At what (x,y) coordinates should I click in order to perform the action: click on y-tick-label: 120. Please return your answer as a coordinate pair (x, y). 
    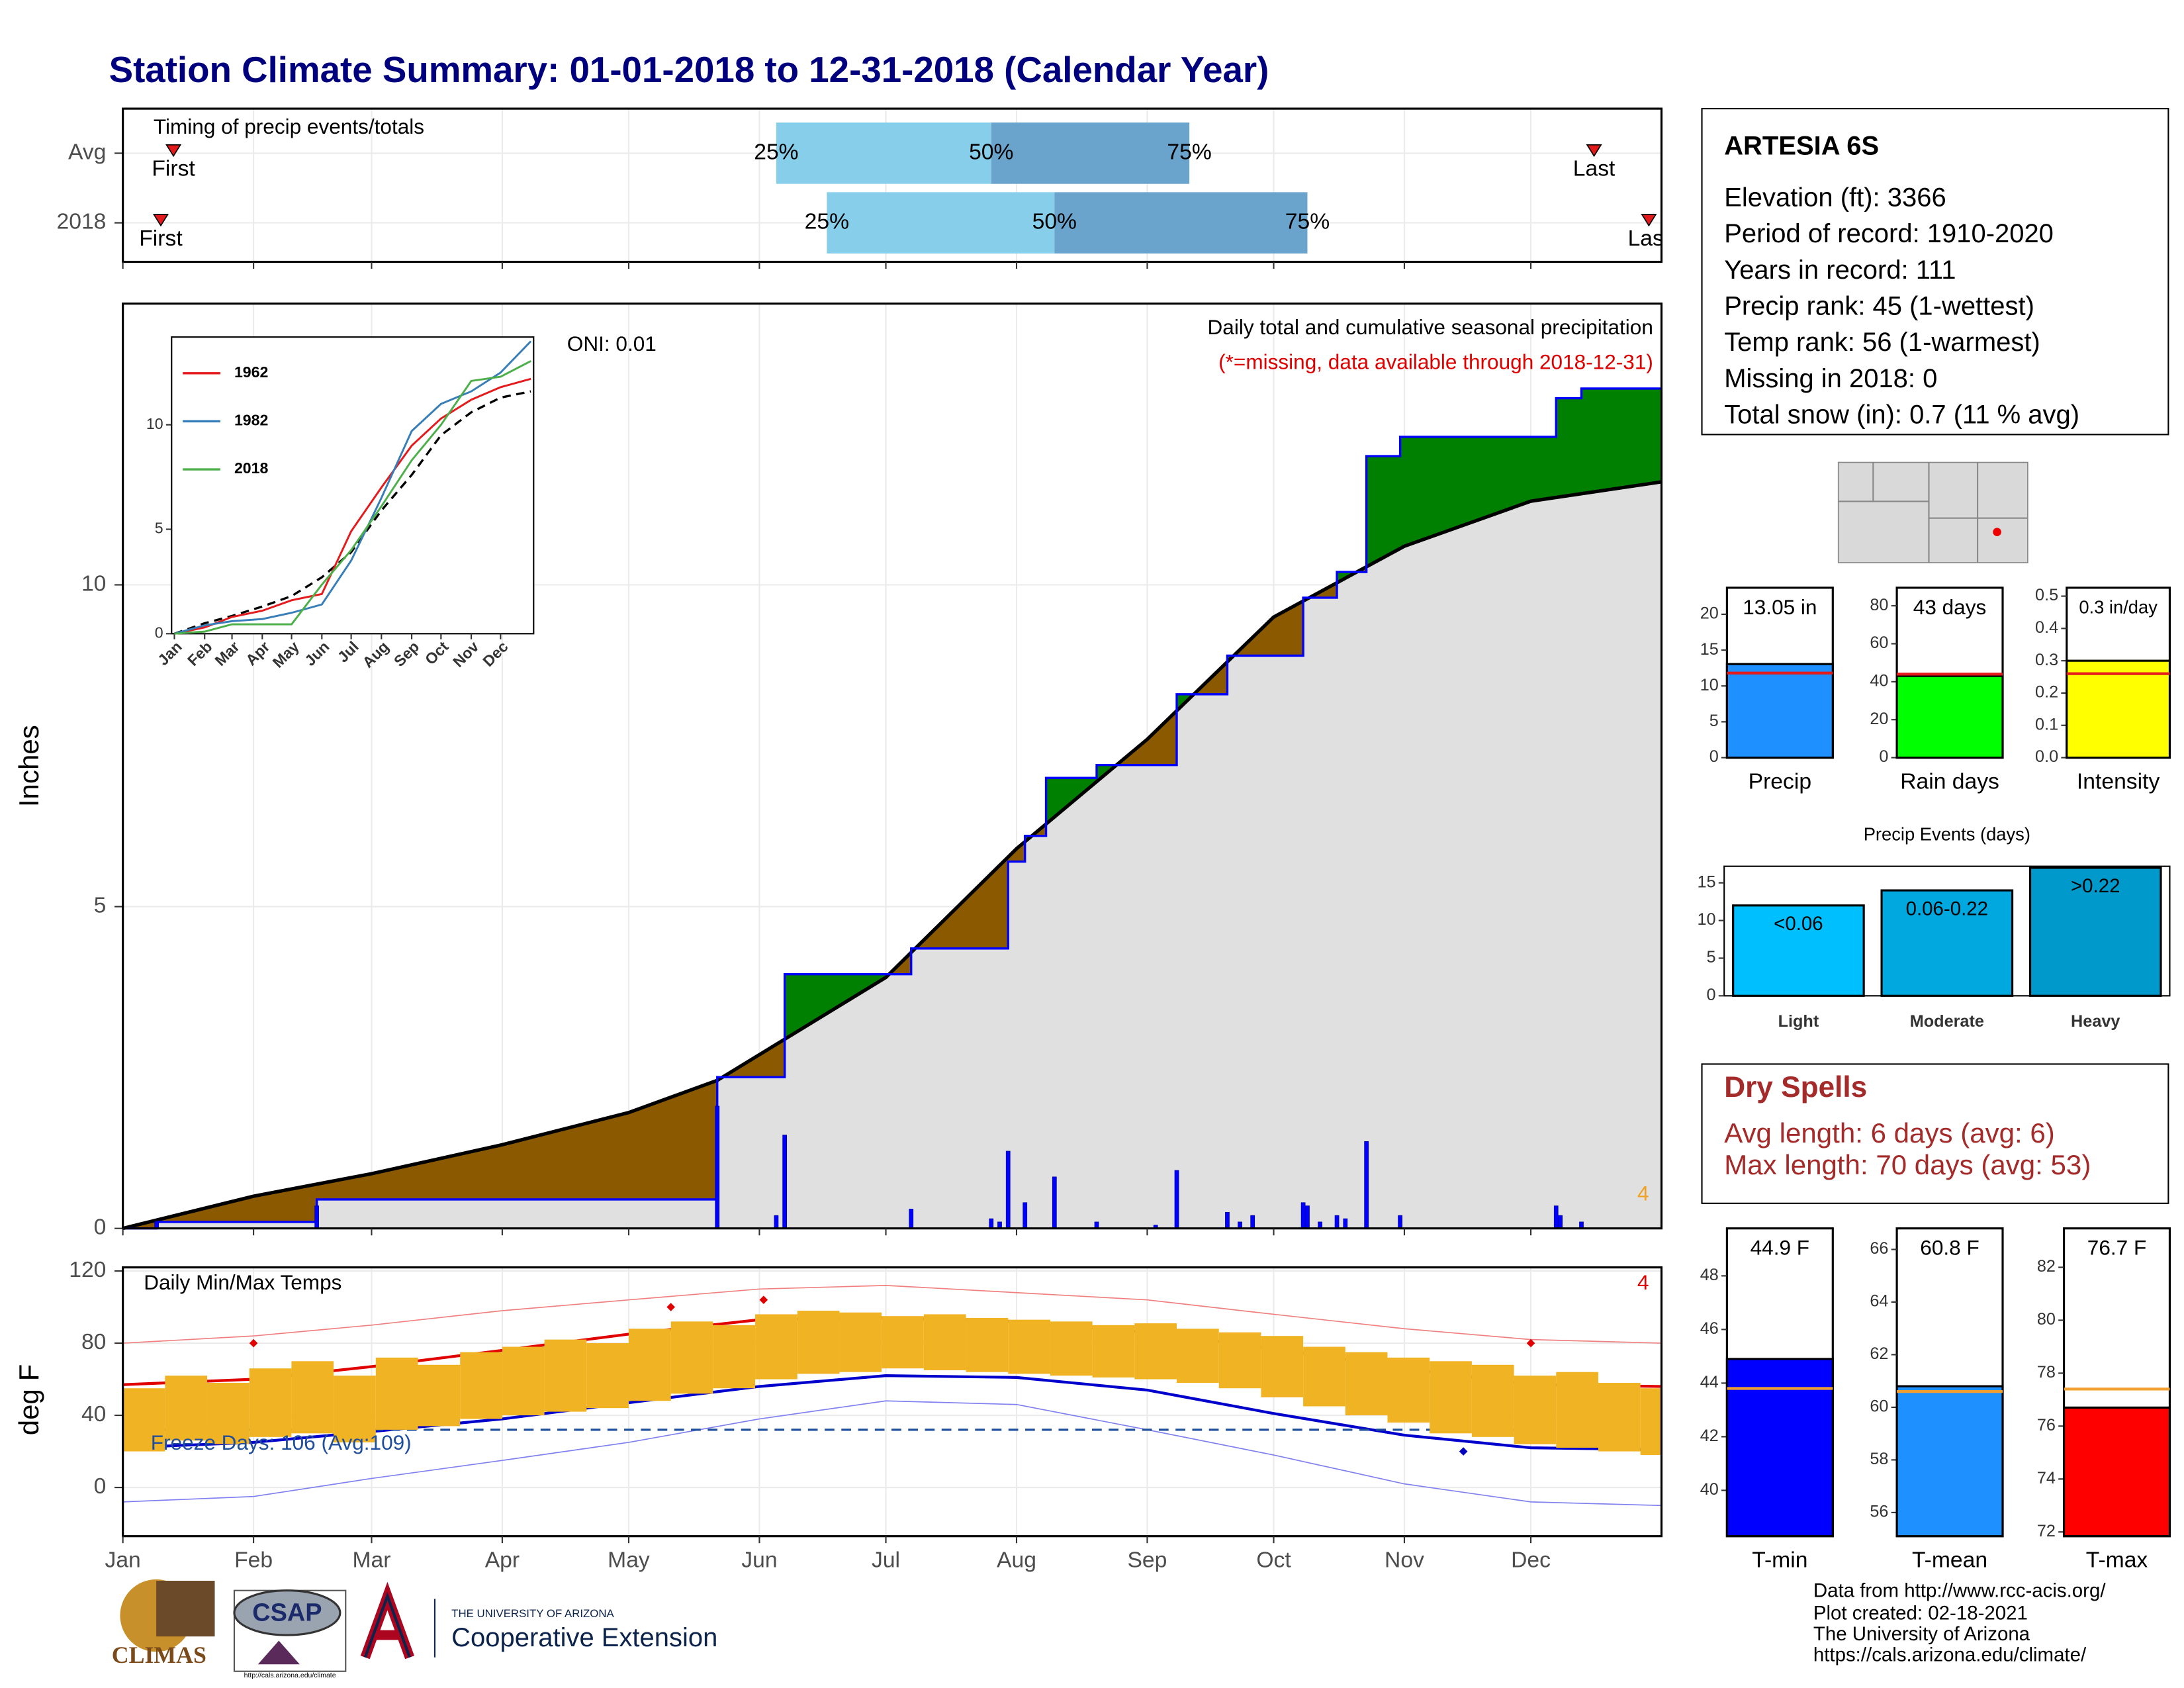
    Looking at the image, I should click on (87, 1270).